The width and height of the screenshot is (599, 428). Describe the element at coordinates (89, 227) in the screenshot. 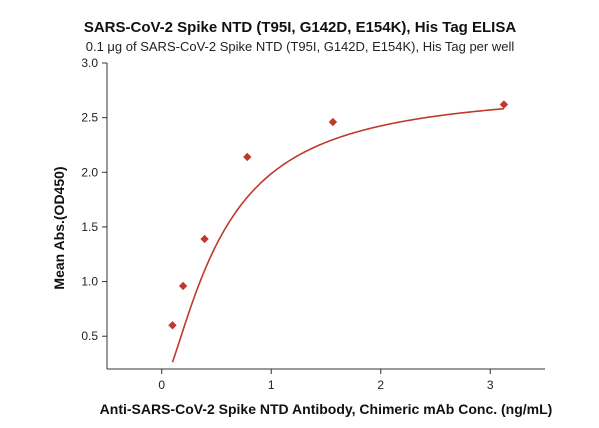

I see `y-tick-label: 1.5` at that location.